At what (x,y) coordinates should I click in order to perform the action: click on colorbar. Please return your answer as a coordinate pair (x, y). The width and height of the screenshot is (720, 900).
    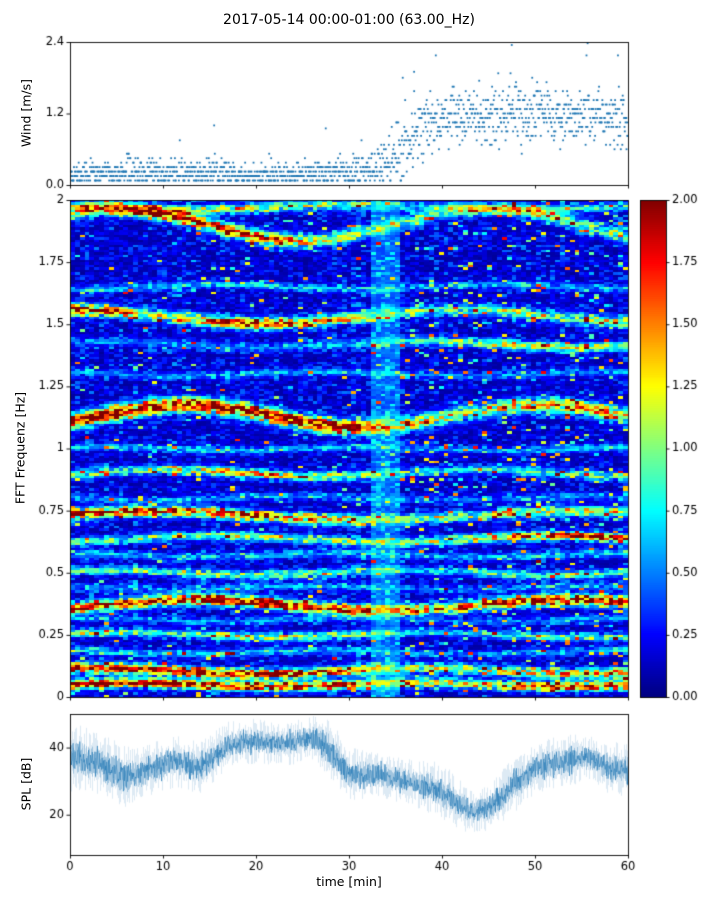
    Looking at the image, I should click on (653, 448).